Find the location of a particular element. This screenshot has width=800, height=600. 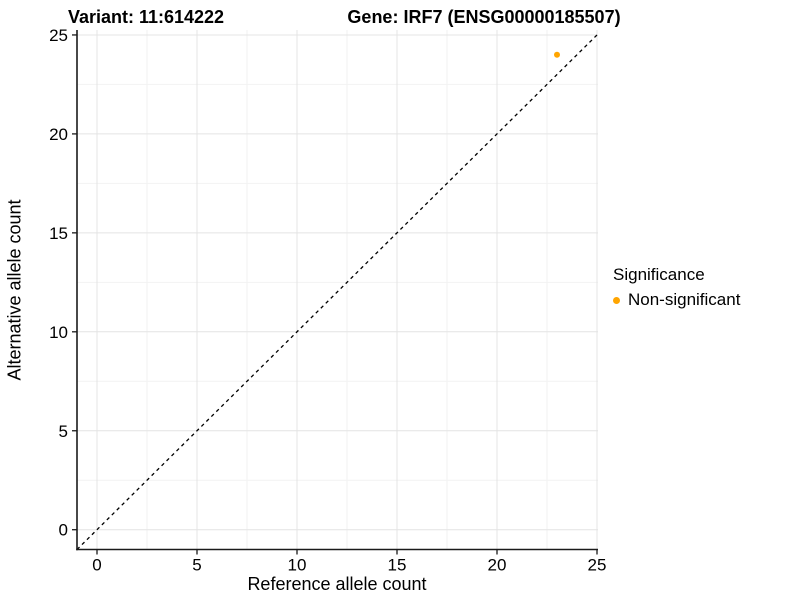

x-tick-label: 25 is located at coordinates (597, 565).